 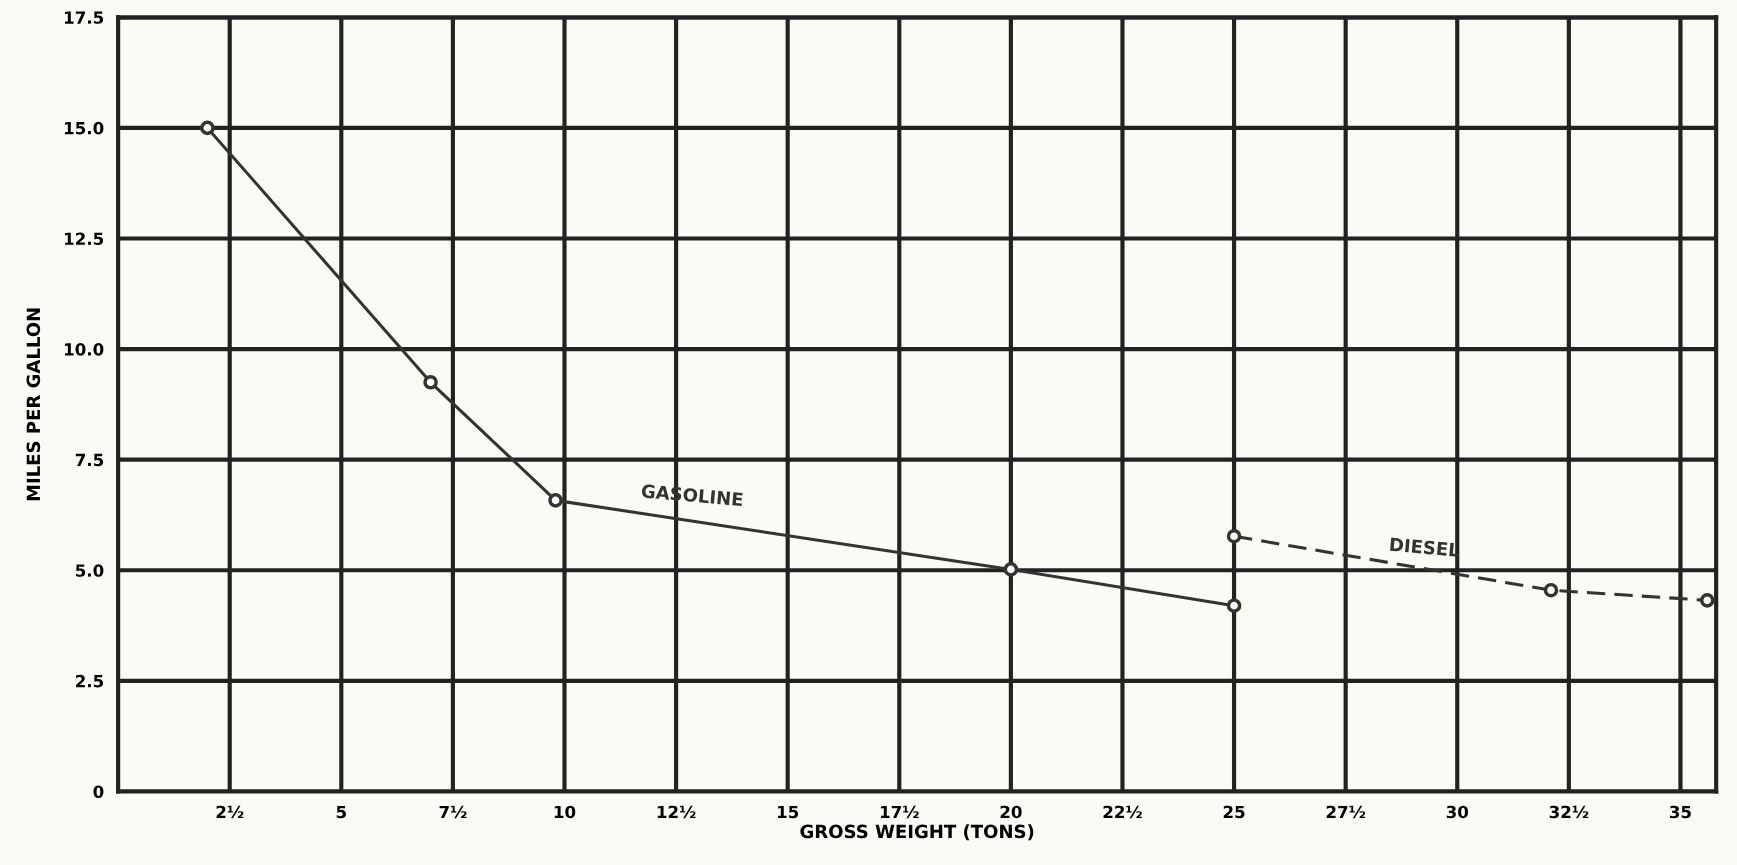 I want to click on x-tick-label: 30, so click(x=1457, y=812).